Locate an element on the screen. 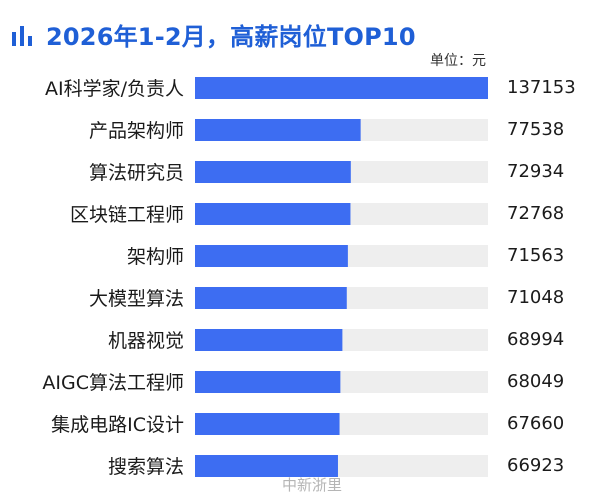 This screenshot has width=600, height=500. bar-row: 架构师 71563 is located at coordinates (345, 256).